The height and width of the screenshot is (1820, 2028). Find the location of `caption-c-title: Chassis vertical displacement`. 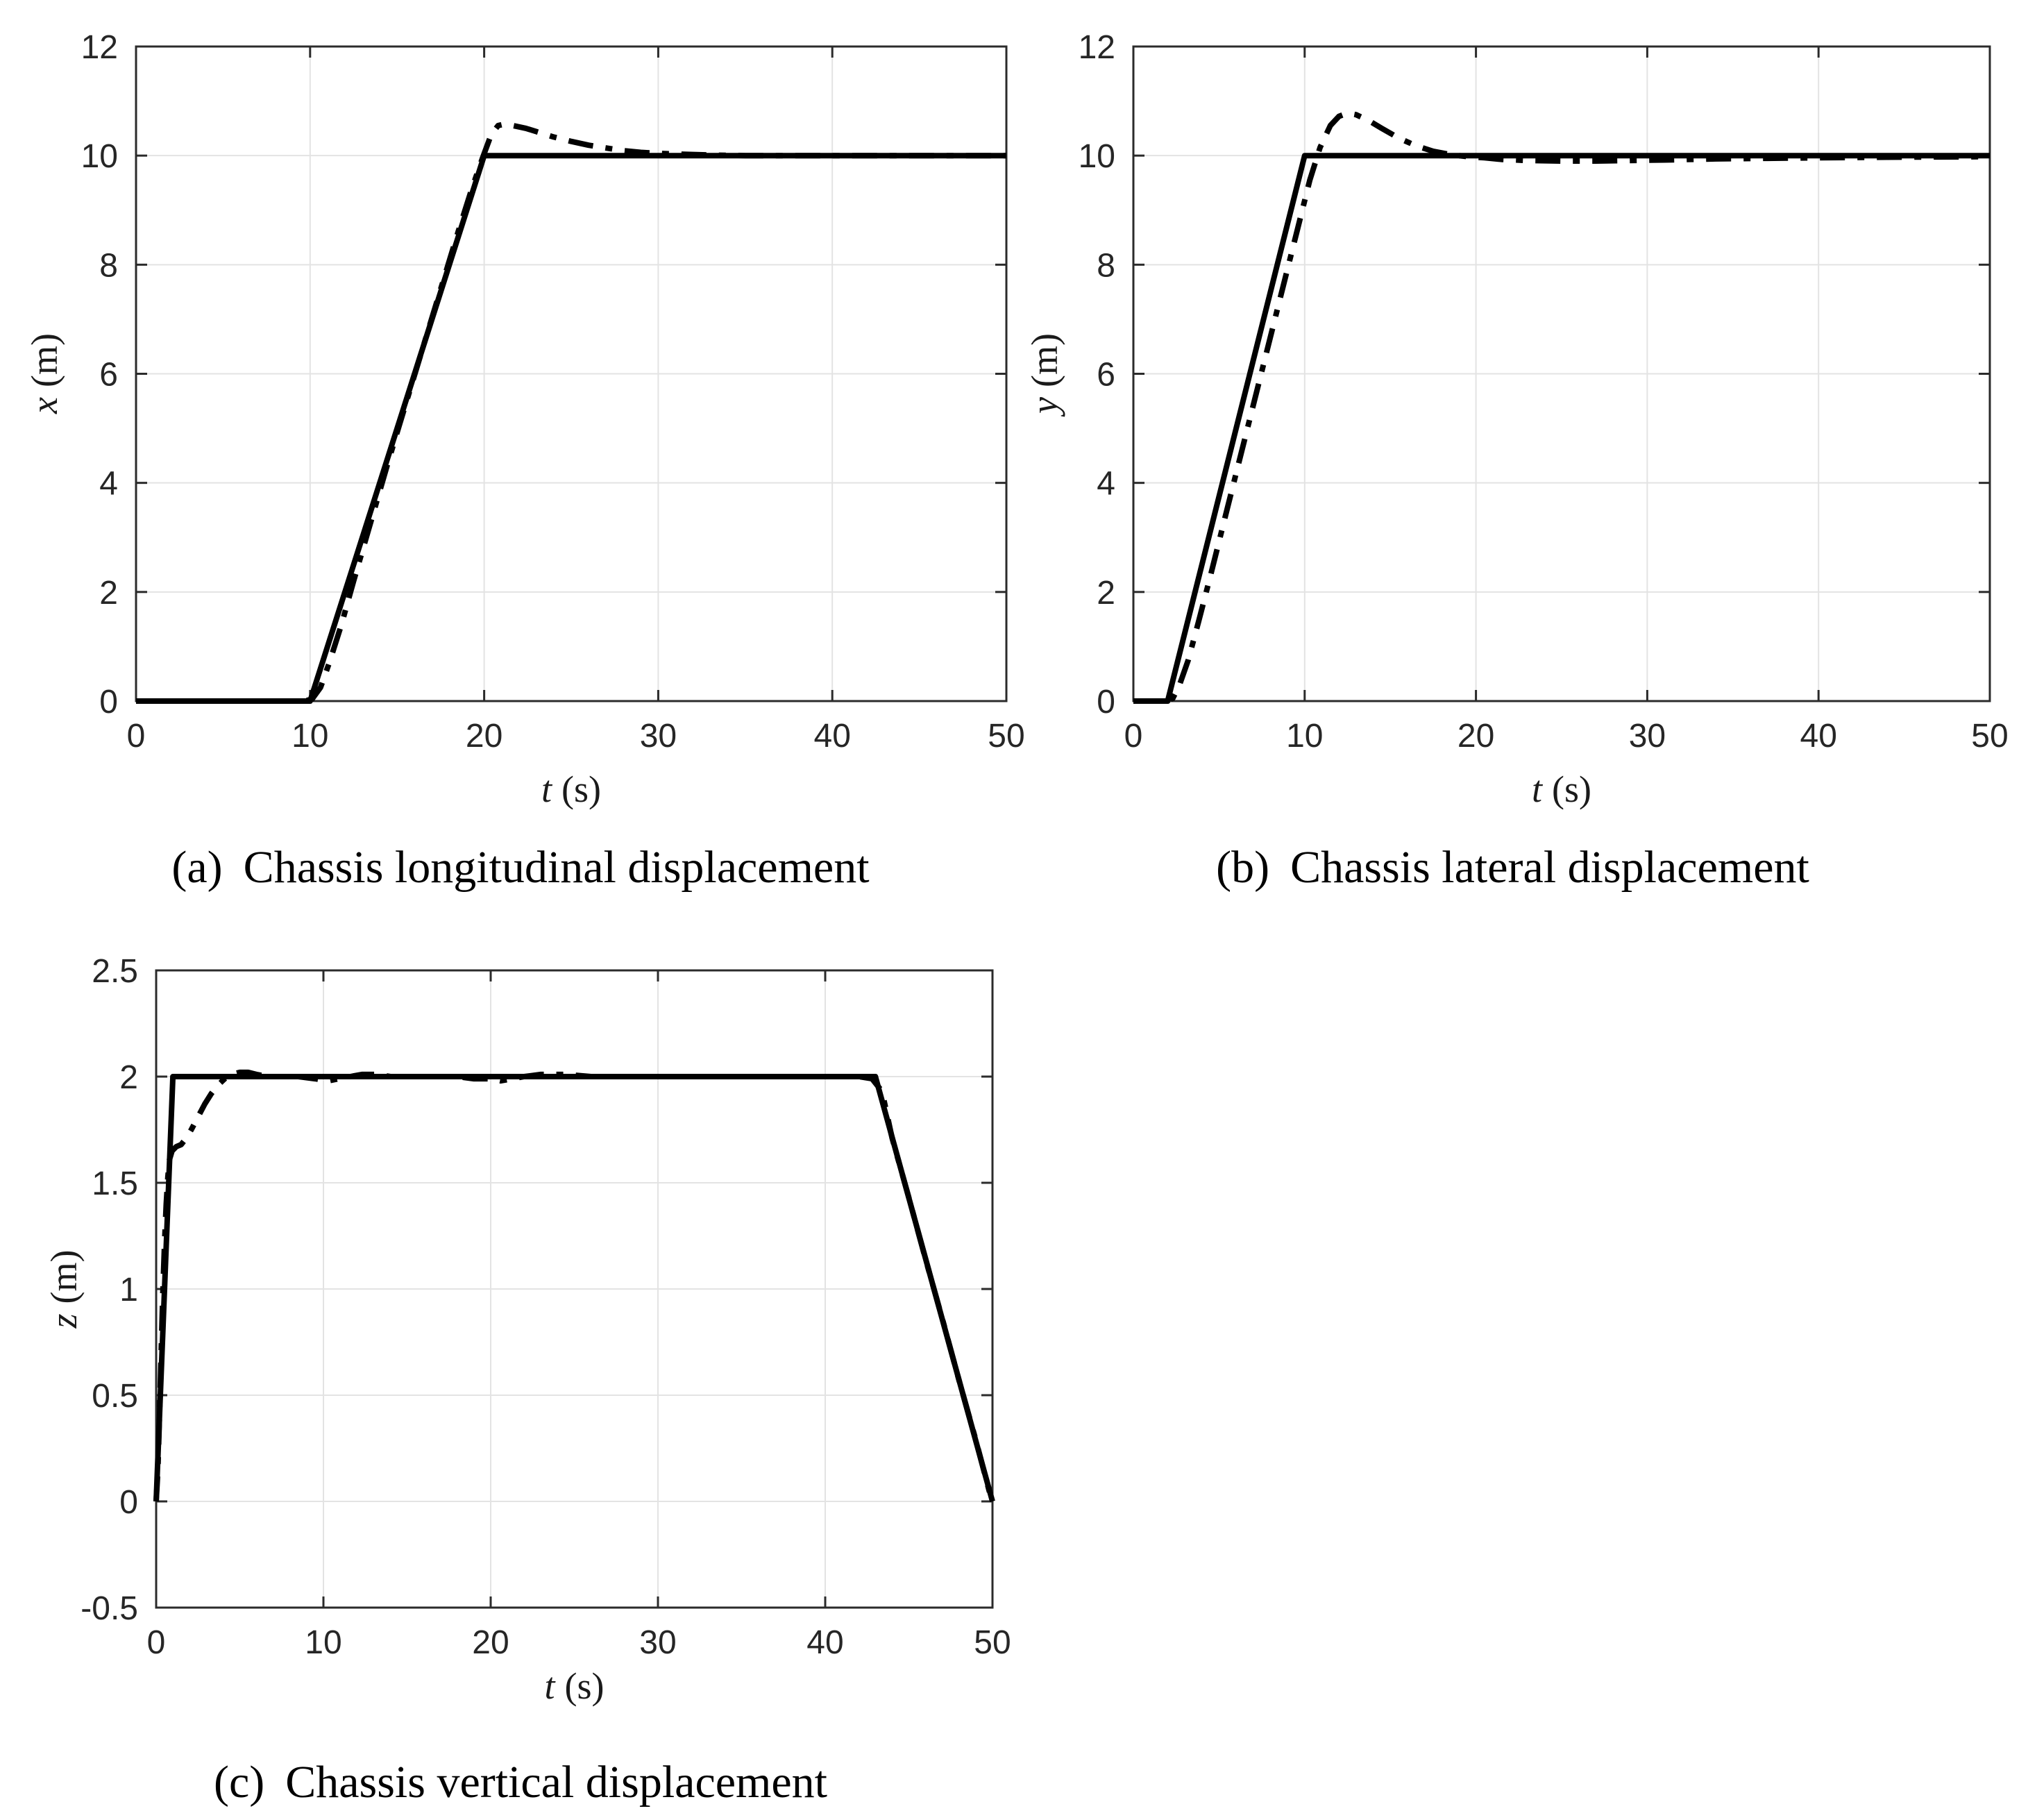

caption-c-title: Chassis vertical displacement is located at coordinates (556, 1782).